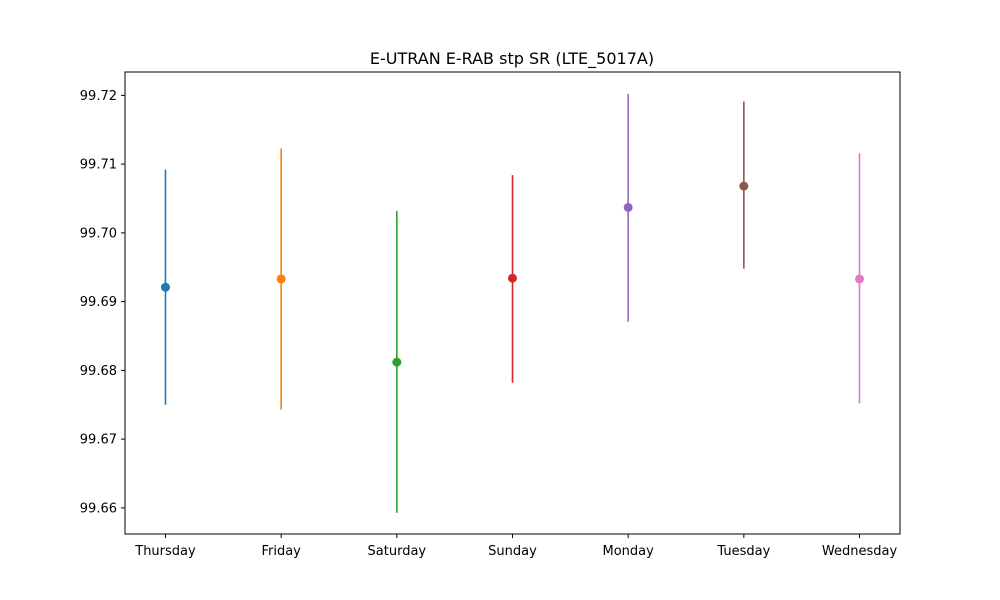 This screenshot has height=600, width=1000. I want to click on y-tick-label: 99.66, so click(98, 508).